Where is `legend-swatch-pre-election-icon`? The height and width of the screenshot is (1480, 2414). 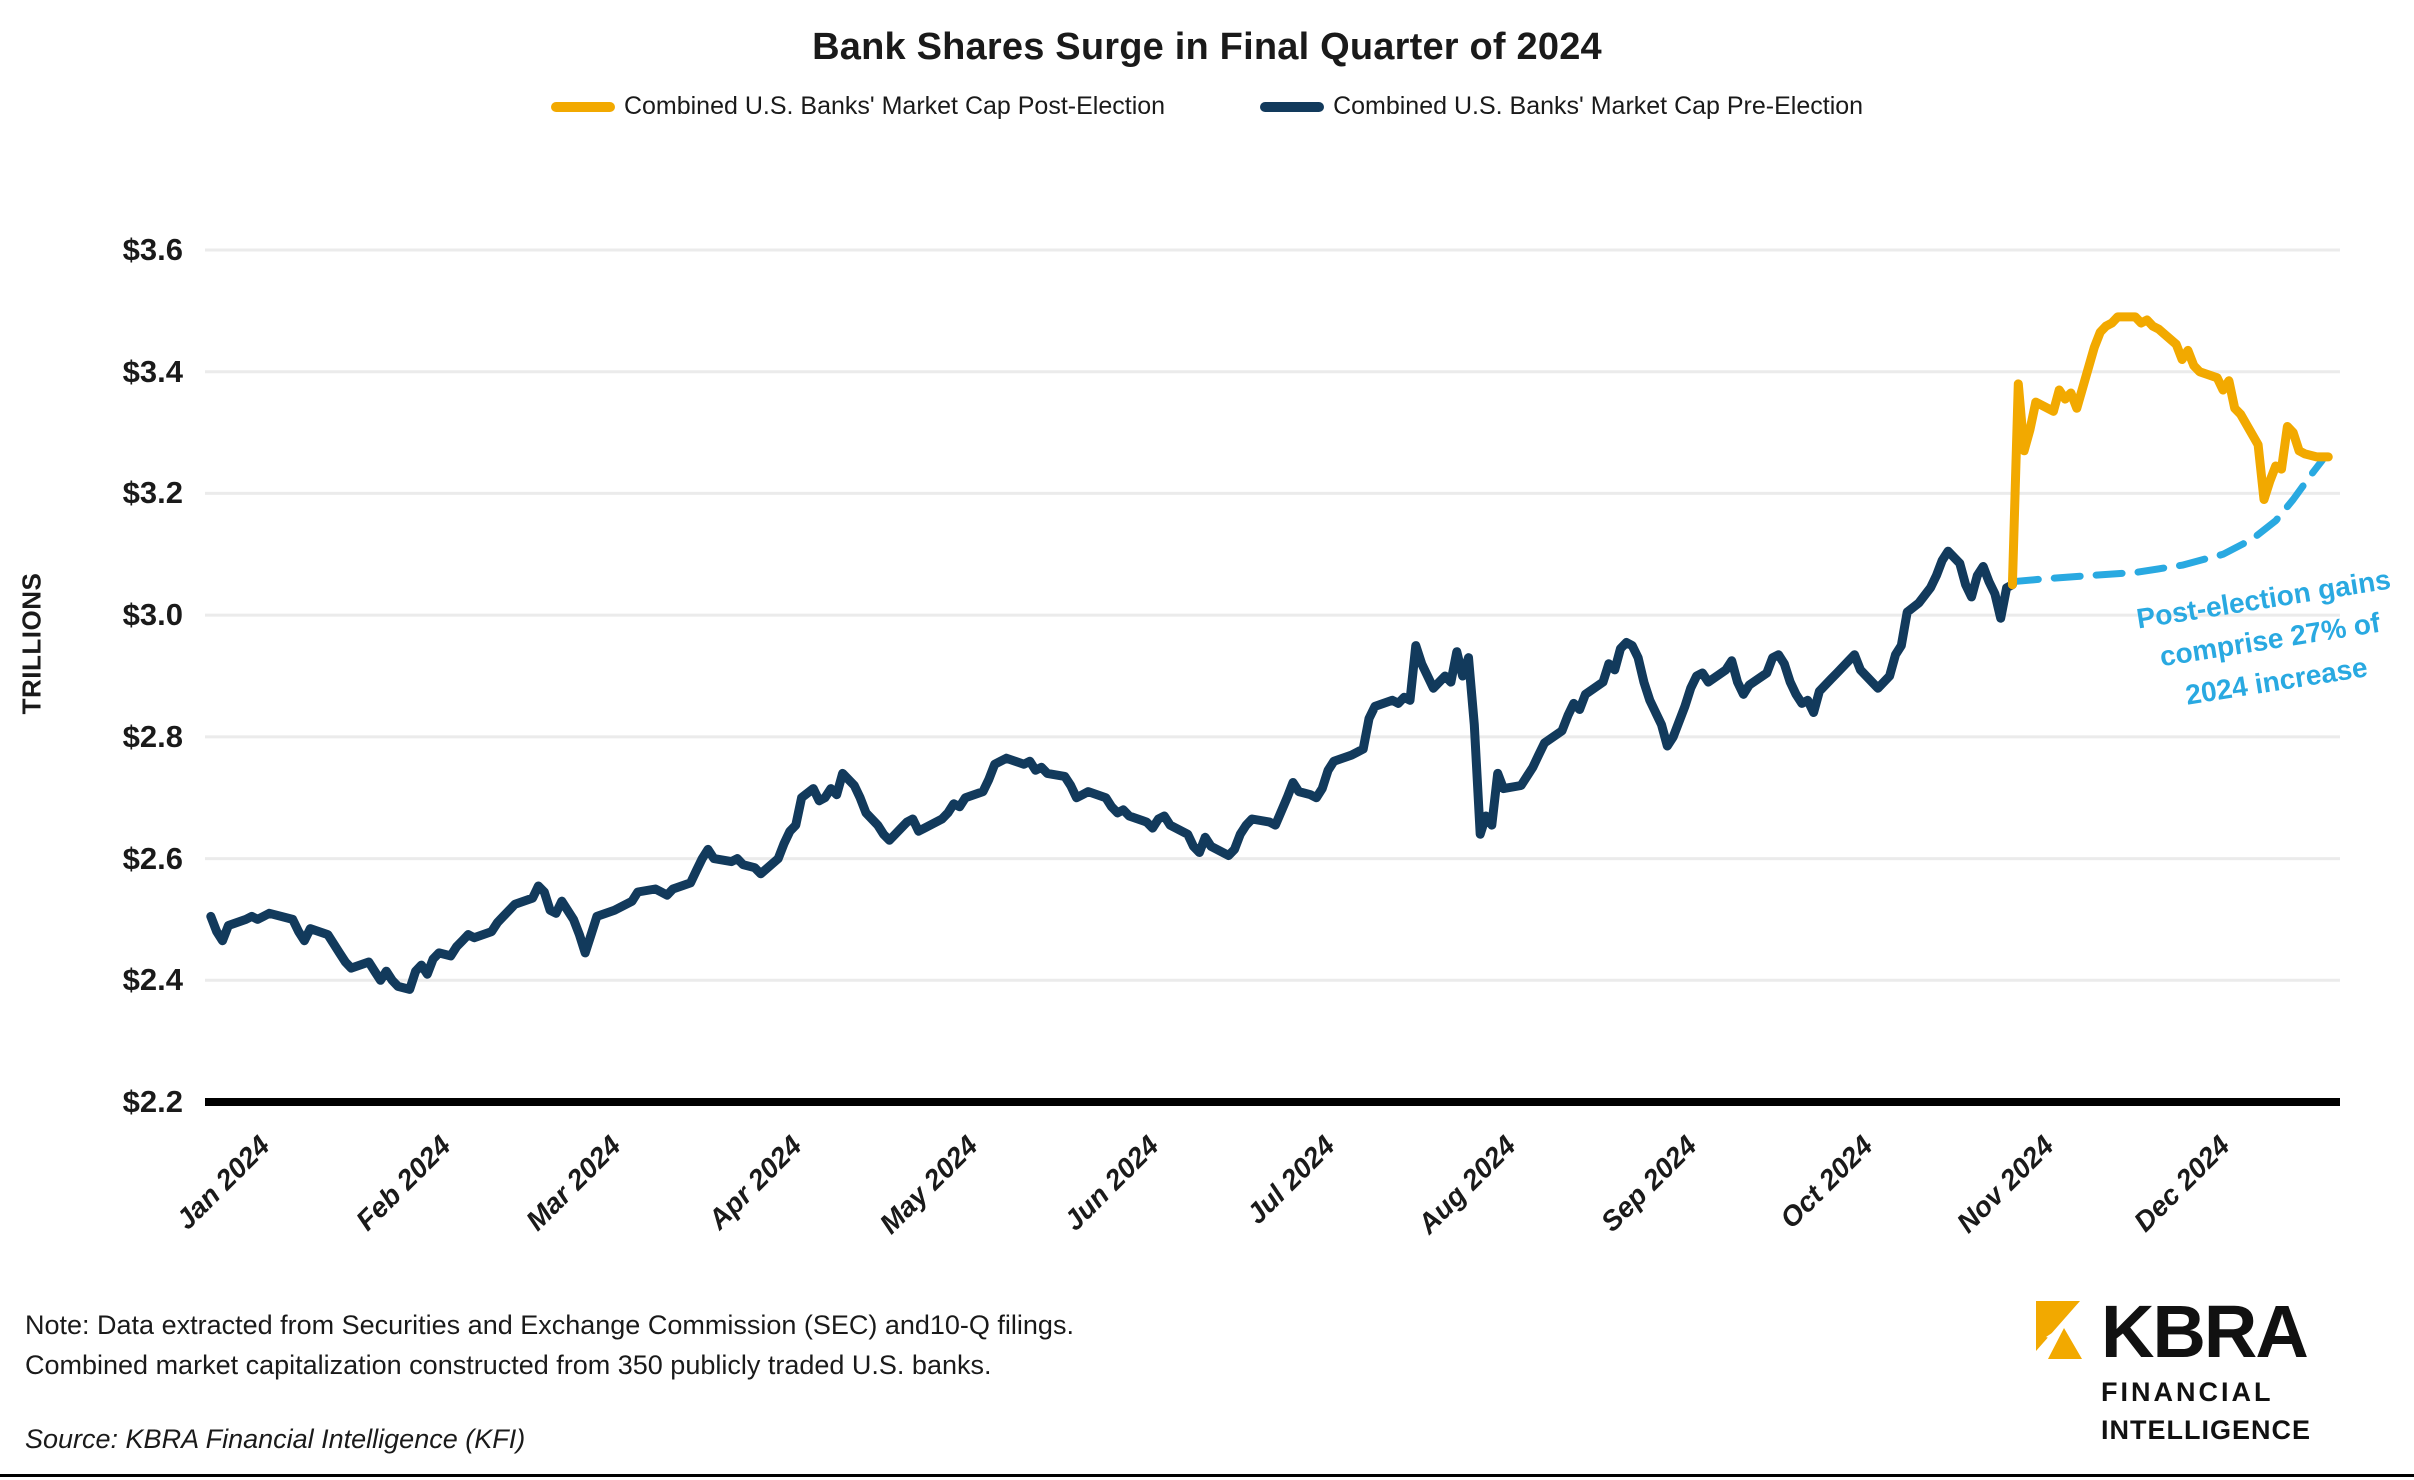 legend-swatch-pre-election-icon is located at coordinates (1292, 106).